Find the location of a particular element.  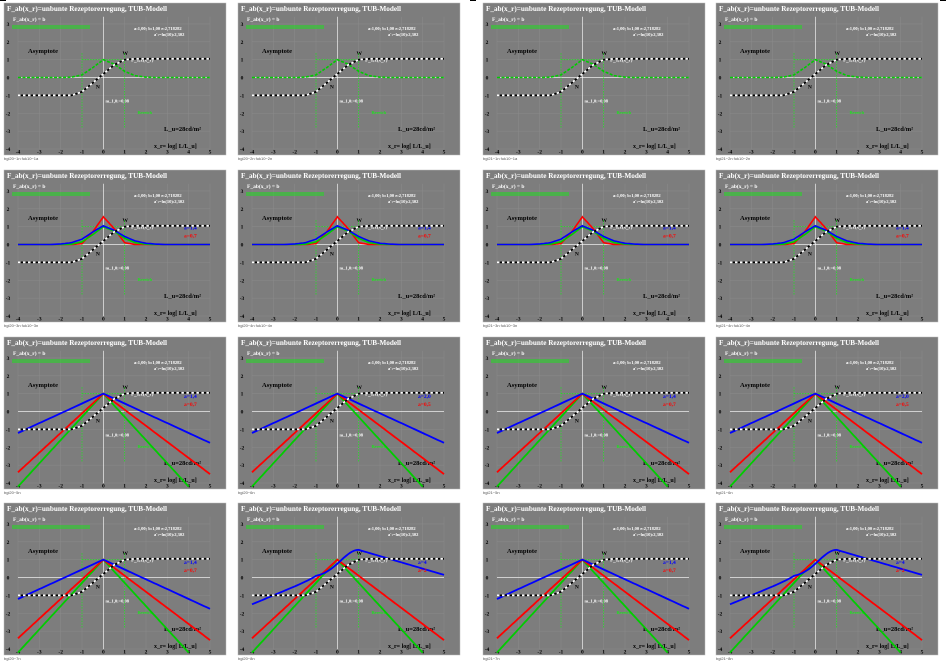

asymptote-label: Asymptote is located at coordinates (43, 218).